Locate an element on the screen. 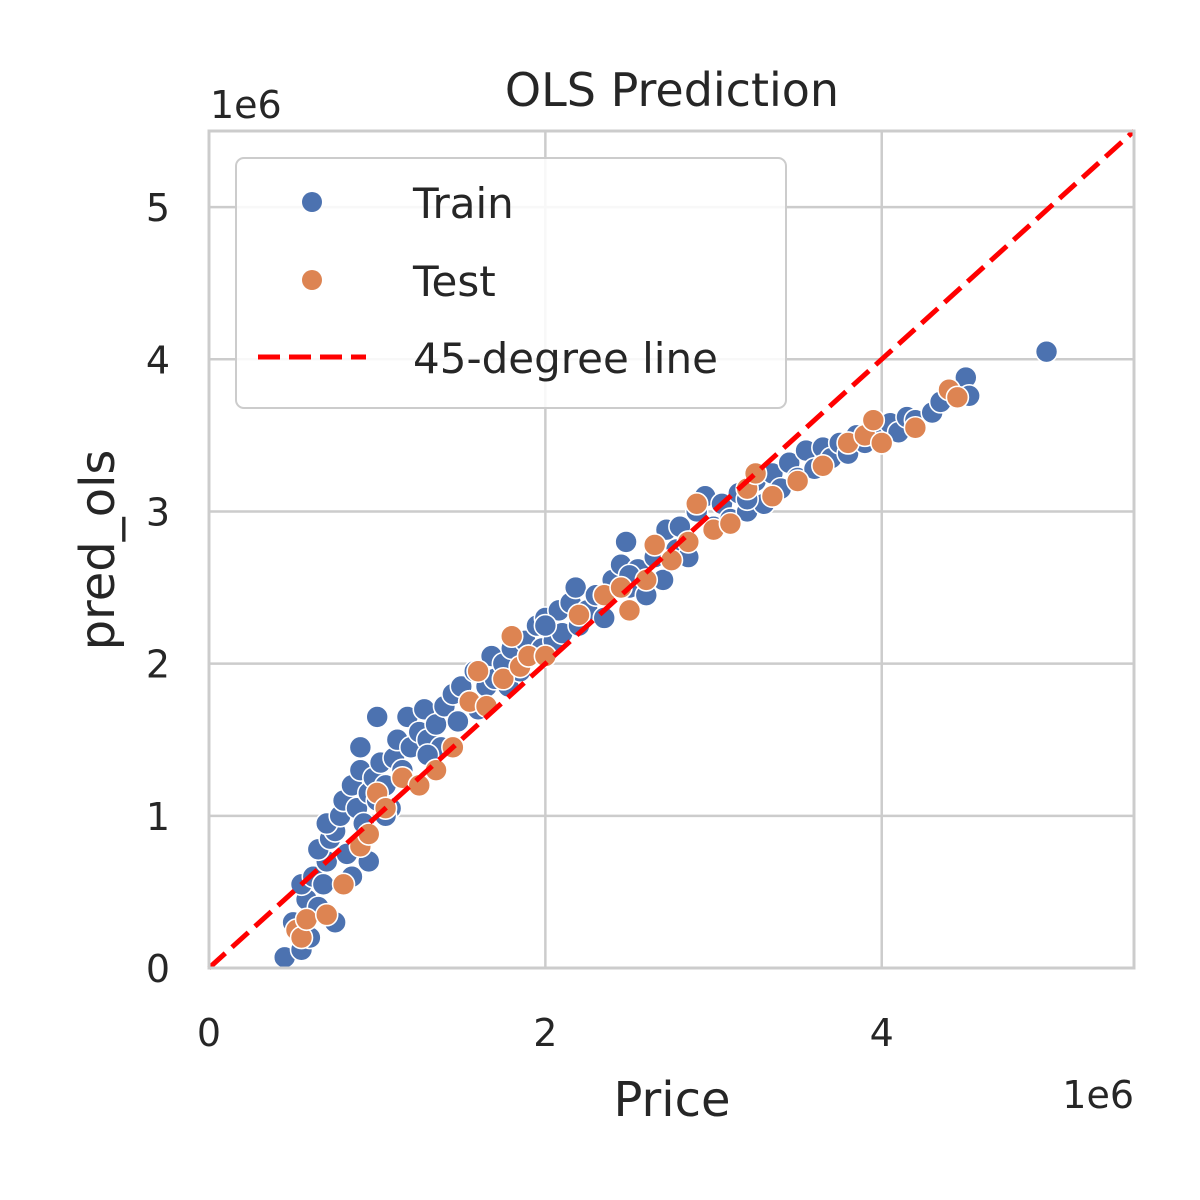 This screenshot has width=1200, height=1200. y-tick-label: 5 is located at coordinates (158, 208).